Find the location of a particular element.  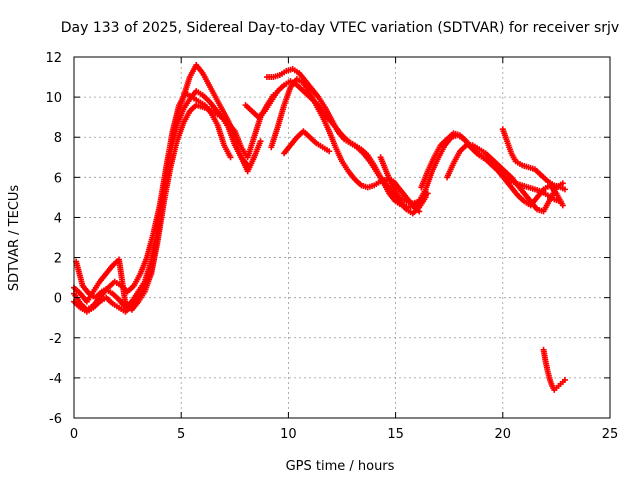

x-tick-label: 15 is located at coordinates (395, 434).